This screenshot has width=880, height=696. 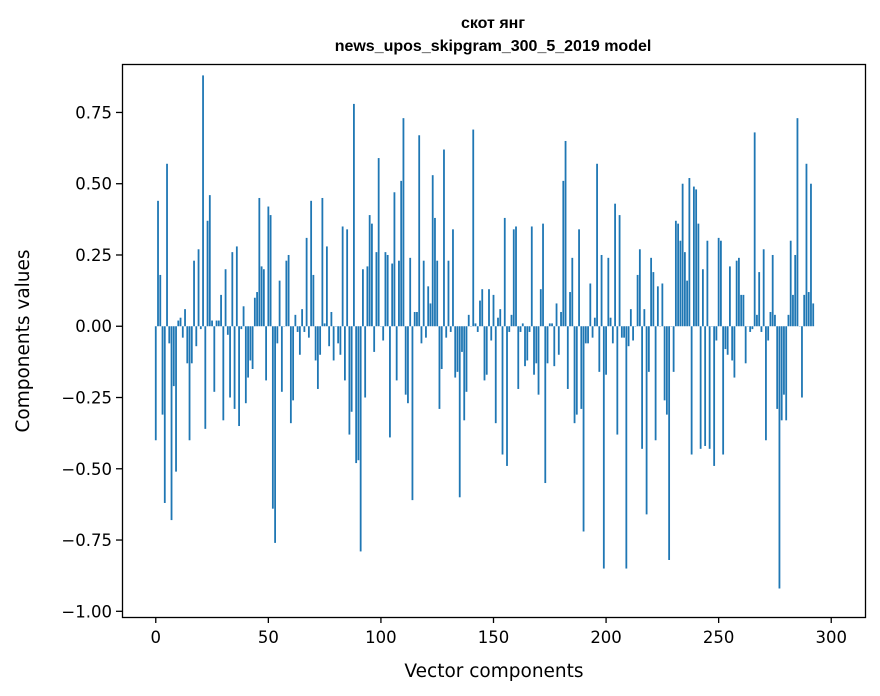 What do you see at coordinates (23, 340) in the screenshot?
I see `y-axis-label: Components values` at bounding box center [23, 340].